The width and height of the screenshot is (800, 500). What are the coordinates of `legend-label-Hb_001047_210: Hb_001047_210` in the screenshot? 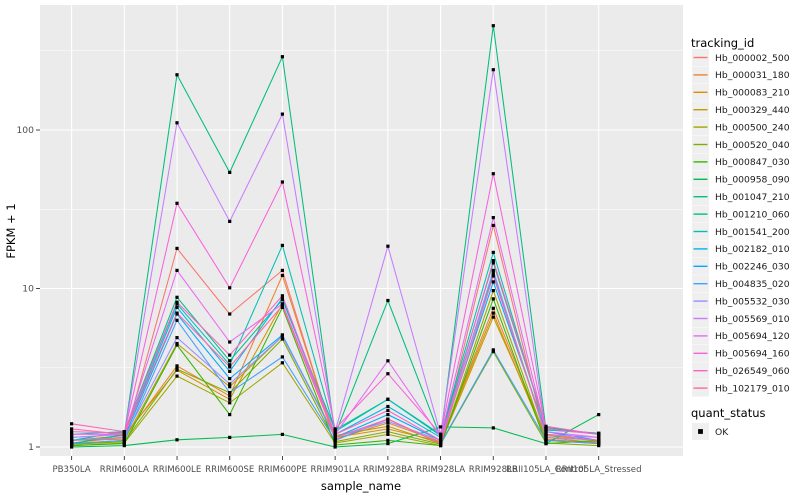 It's located at (752, 197).